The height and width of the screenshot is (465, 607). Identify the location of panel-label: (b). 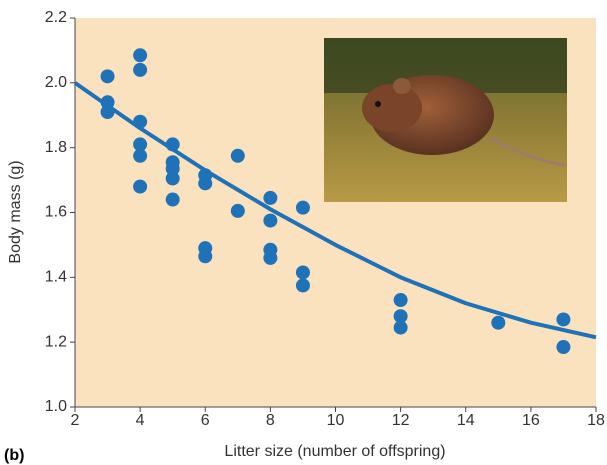
(14, 455).